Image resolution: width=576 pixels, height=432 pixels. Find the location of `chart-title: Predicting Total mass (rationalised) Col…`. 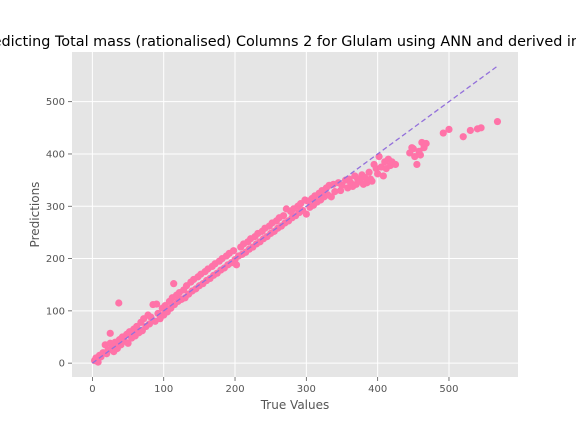

chart-title: Predicting Total mass (rationalised) Col… is located at coordinates (288, 42).